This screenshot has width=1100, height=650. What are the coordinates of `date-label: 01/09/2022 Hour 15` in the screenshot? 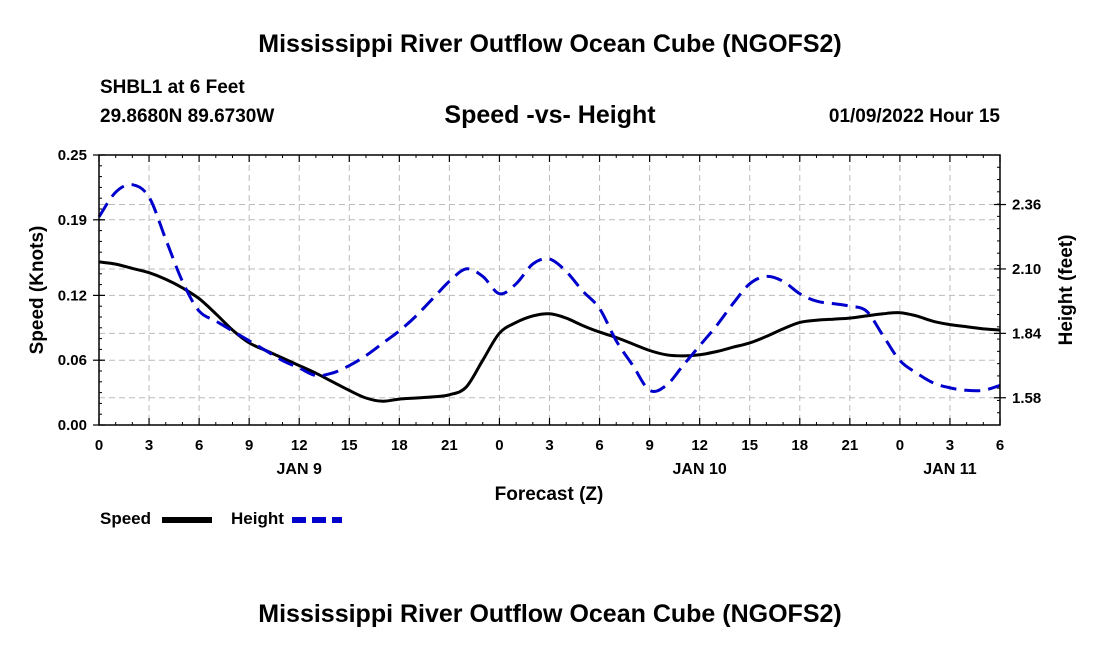 It's located at (914, 116).